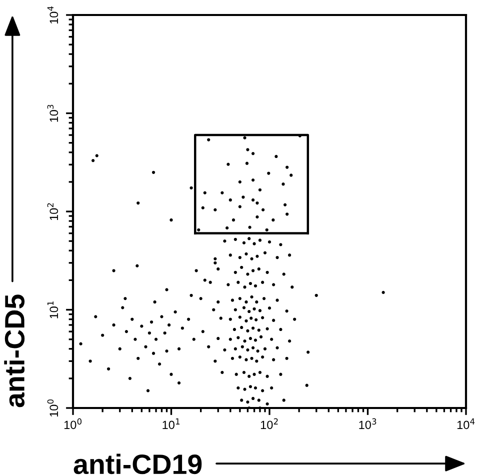 This screenshot has width=482, height=476. What do you see at coordinates (52, 113) in the screenshot?
I see `y-tick-label: 10$^{3}$` at bounding box center [52, 113].